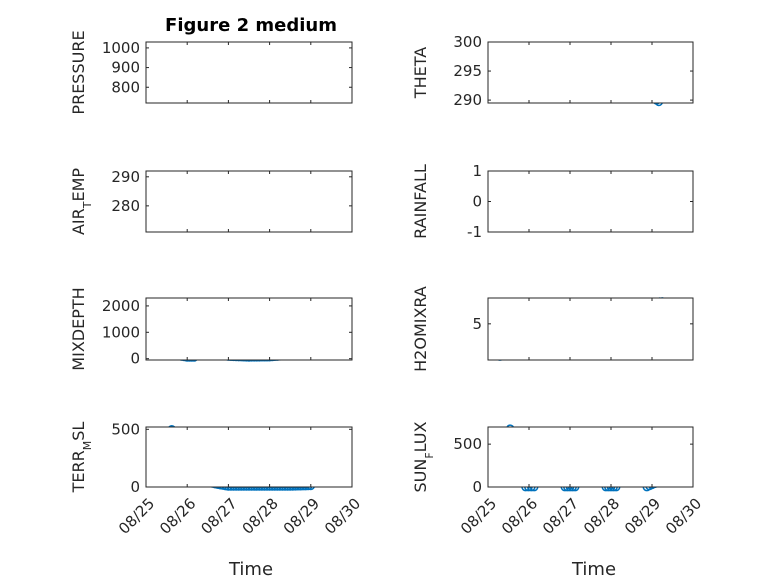 Image resolution: width=778 pixels, height=583 pixels. I want to click on mixdepth-axes: 0 1000 2000 MIXDEPTH, so click(211, 329).